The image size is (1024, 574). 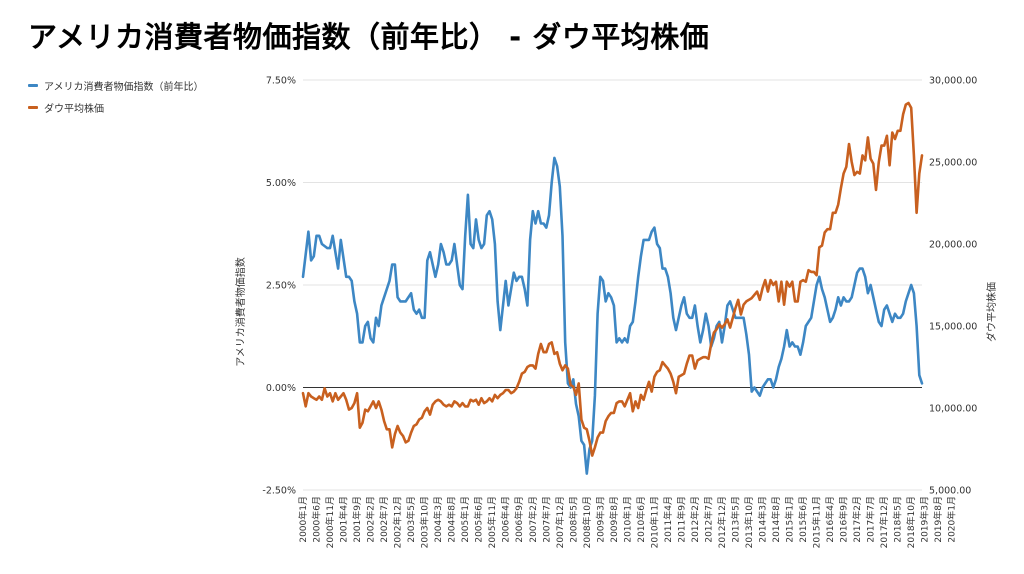 What do you see at coordinates (519, 519) in the screenshot?
I see `x-tick-label: 2006年9月` at bounding box center [519, 519].